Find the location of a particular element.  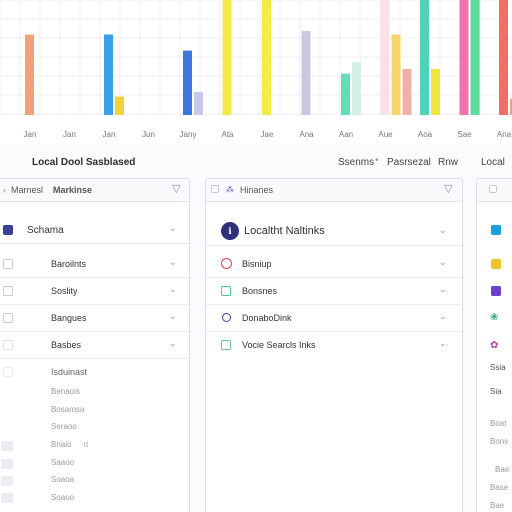

circle-icon is located at coordinates (226, 263).